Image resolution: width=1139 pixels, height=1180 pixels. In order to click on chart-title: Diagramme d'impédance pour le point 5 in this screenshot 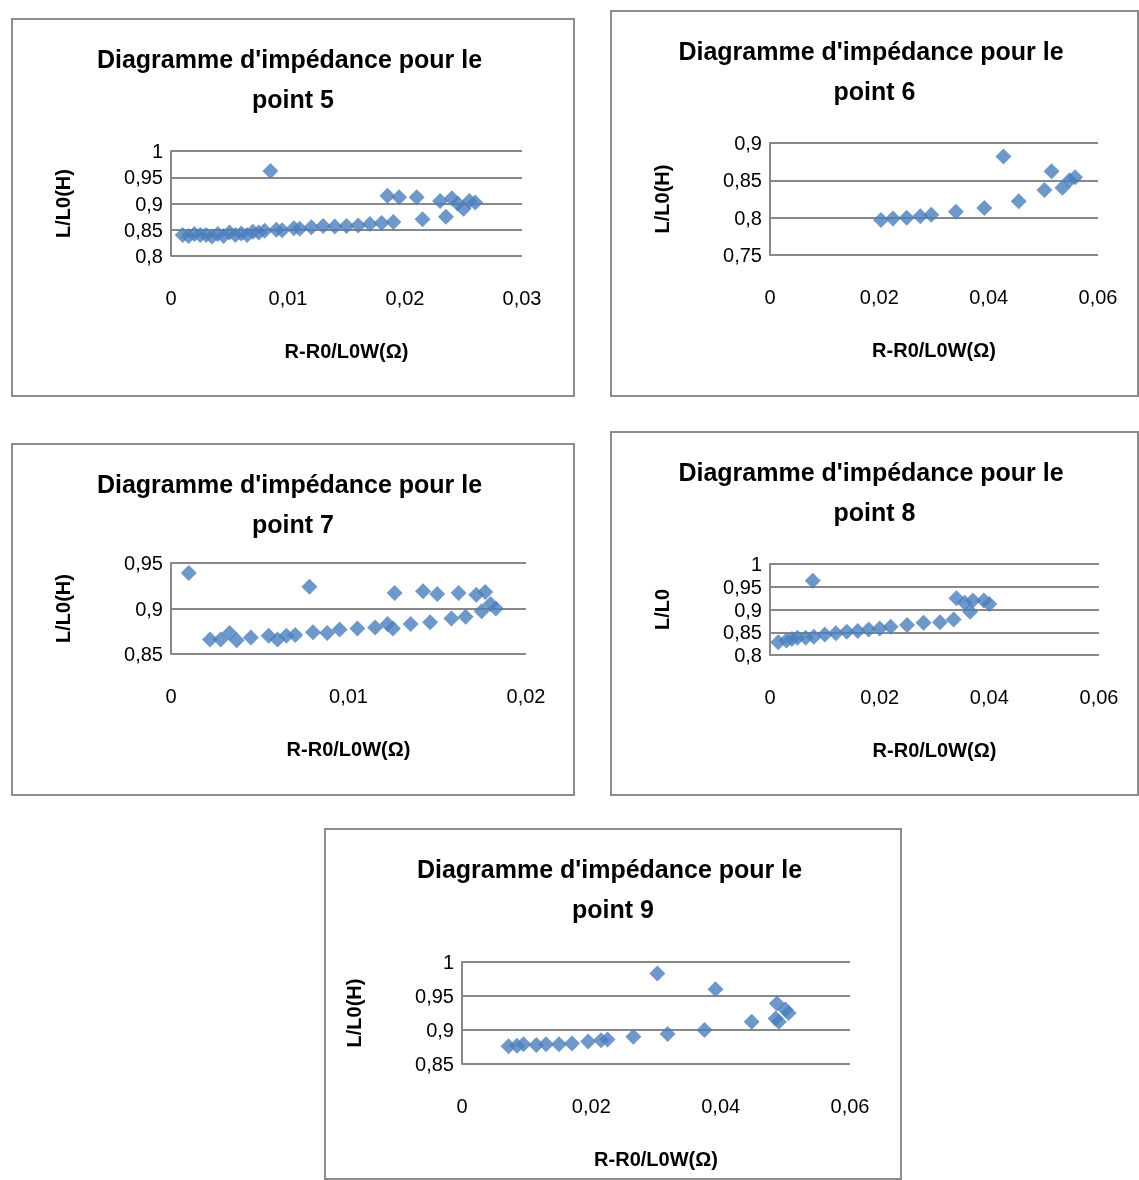, I will do `click(293, 79)`.